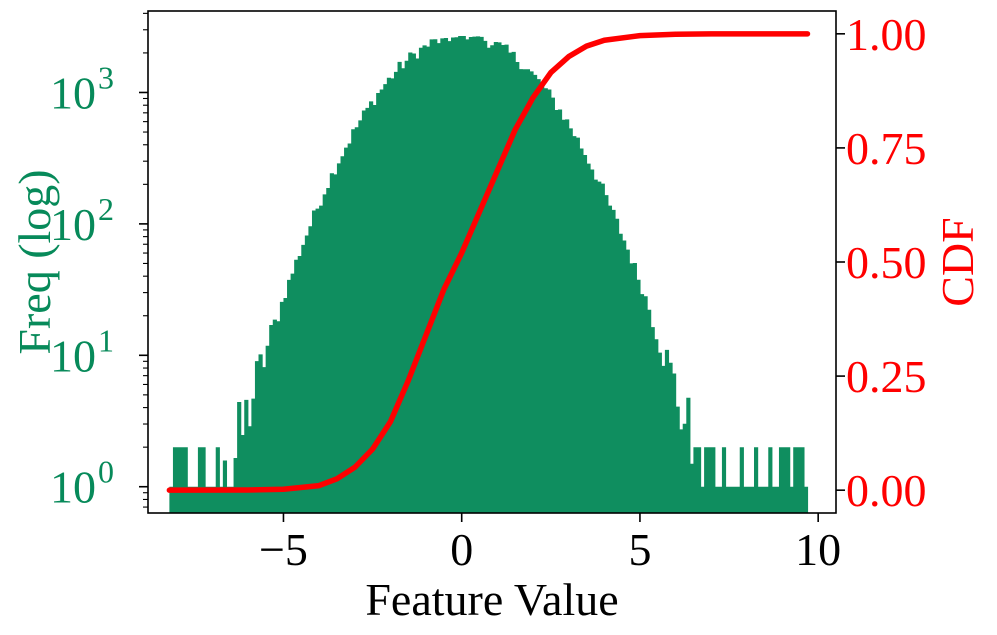 The width and height of the screenshot is (997, 635). I want to click on x-tick-label: 0, so click(461, 549).